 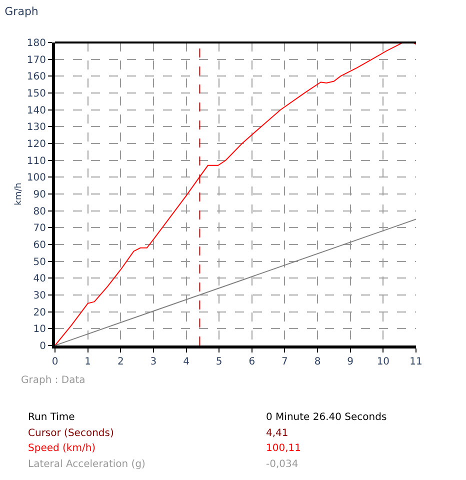 I want to click on text: Run Time, so click(x=51, y=417).